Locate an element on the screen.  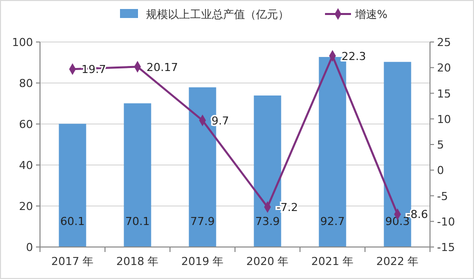
y2-tick-label: 0 is located at coordinates (440, 171).